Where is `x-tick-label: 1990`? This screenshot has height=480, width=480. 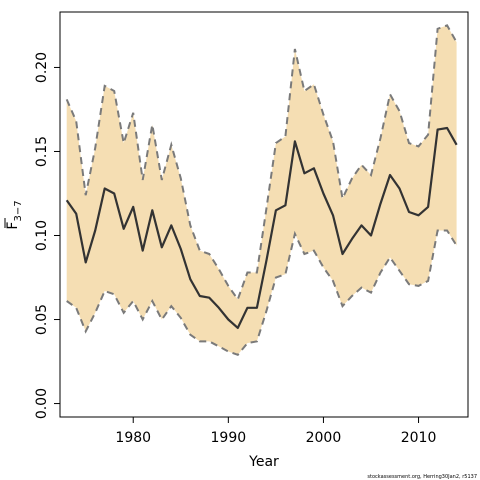
x-tick-label: 1990 is located at coordinates (229, 438).